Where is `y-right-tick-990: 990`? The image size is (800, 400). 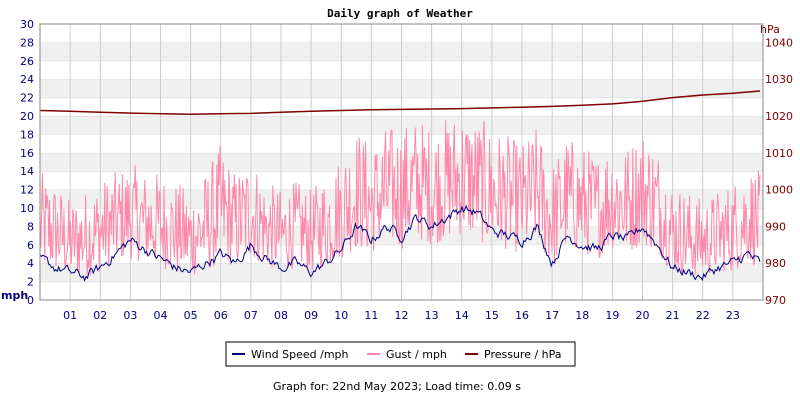
y-right-tick-990: 990 is located at coordinates (775, 226).